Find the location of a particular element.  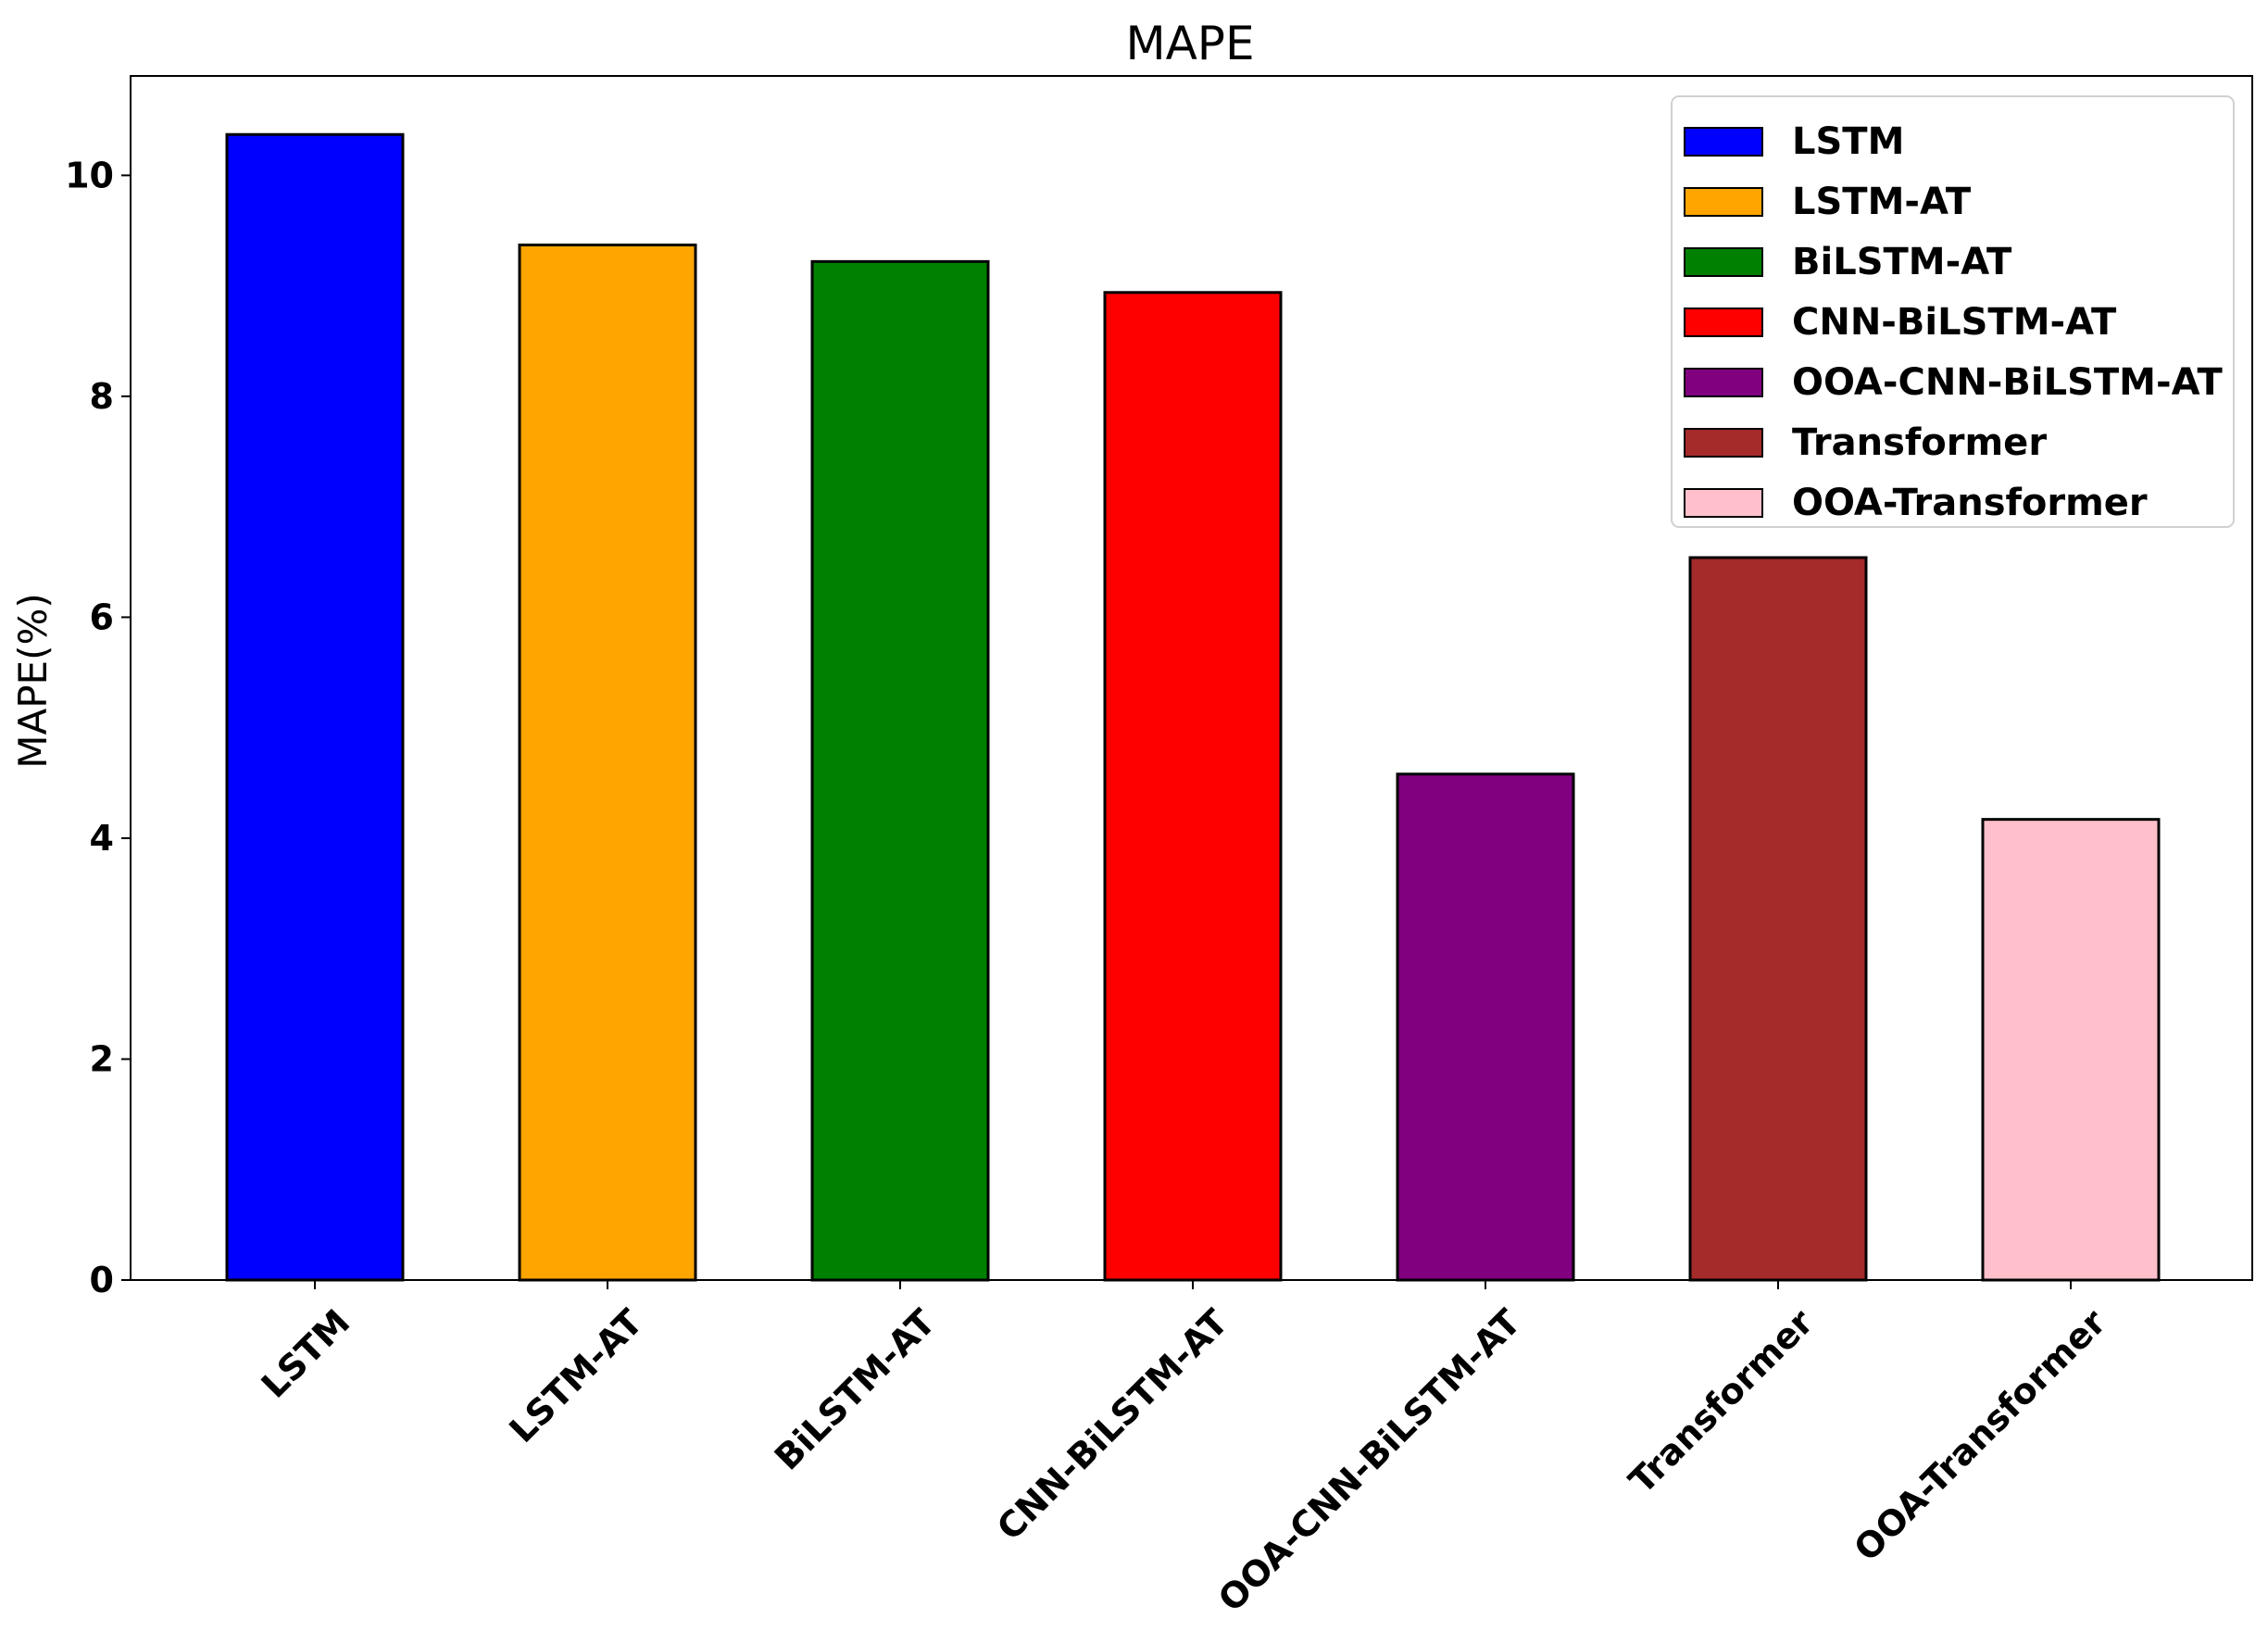

y-tick-label: 8 is located at coordinates (102, 396).